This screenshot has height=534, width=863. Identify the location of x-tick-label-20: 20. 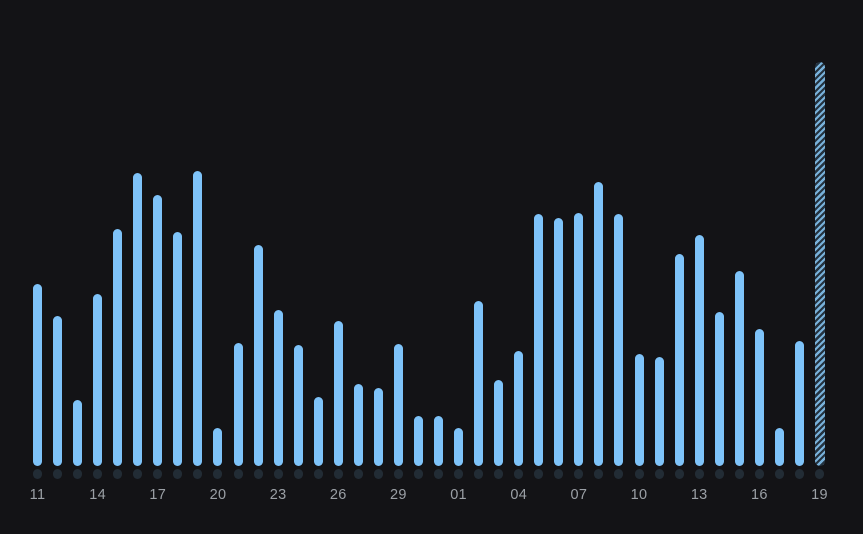
(218, 495).